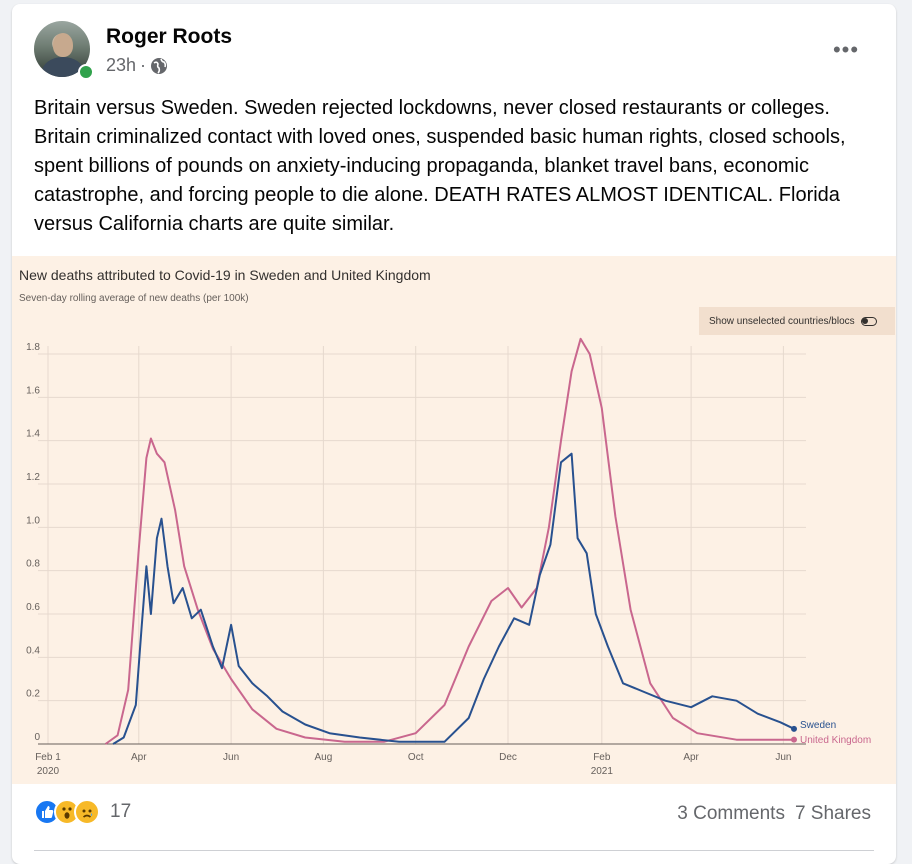  Describe the element at coordinates (159, 65) in the screenshot. I see `globe-icon` at that location.